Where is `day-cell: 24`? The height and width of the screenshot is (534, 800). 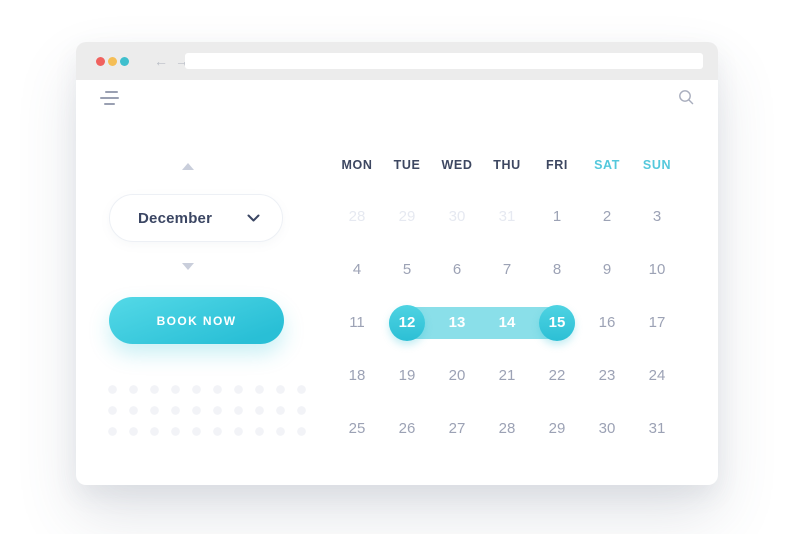 day-cell: 24 is located at coordinates (657, 375).